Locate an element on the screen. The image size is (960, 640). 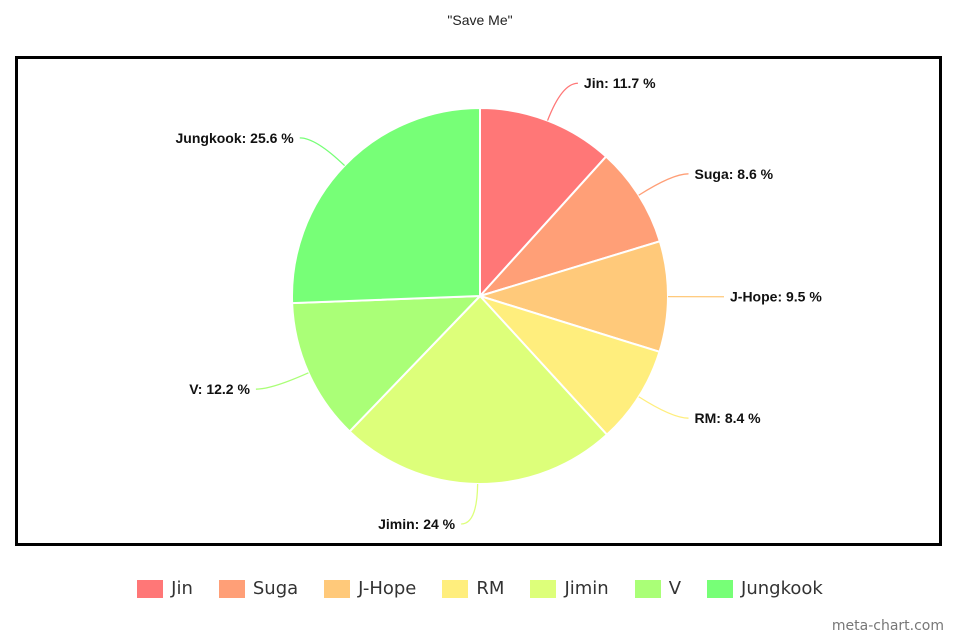
leader-line-jungkook is located at coordinates (322, 152).